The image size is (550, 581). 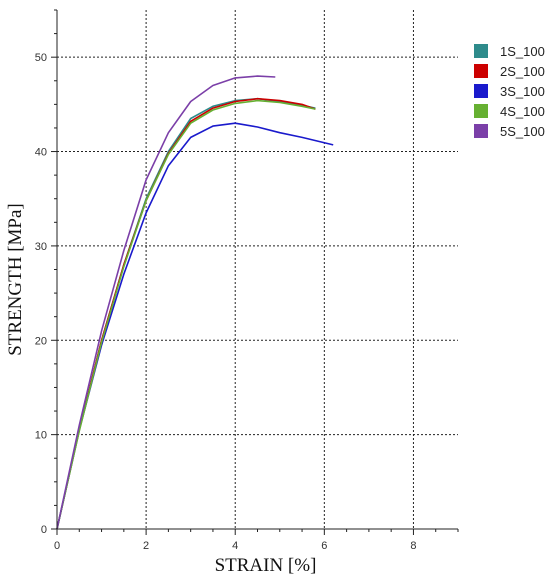 What do you see at coordinates (41, 247) in the screenshot?
I see `y-tick-label: 30` at bounding box center [41, 247].